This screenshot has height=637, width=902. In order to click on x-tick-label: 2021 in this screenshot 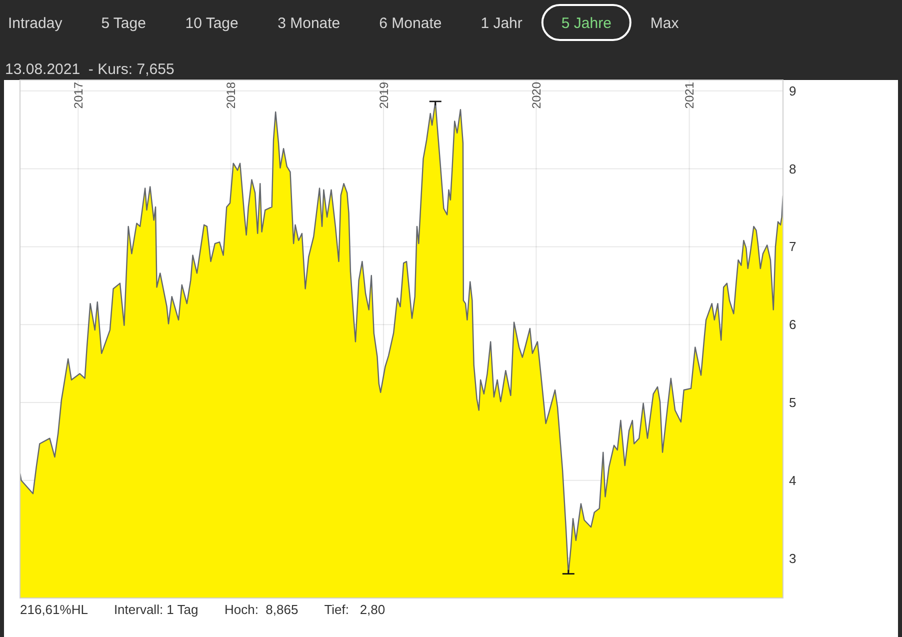, I will do `click(689, 95)`.